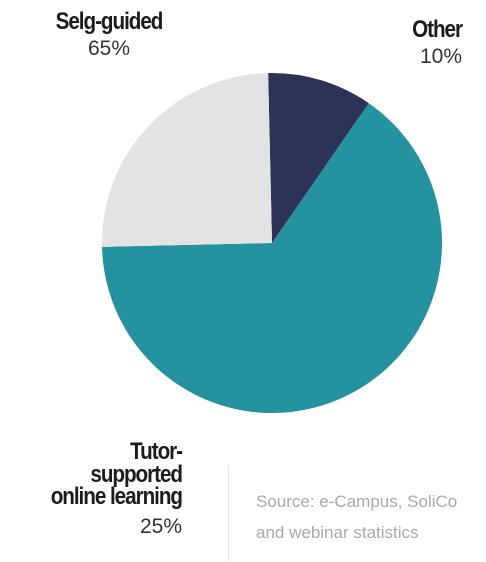 The image size is (486, 562). I want to click on slice-label-tutor-supported: Tutor- supported online learning 25%, so click(91, 488).